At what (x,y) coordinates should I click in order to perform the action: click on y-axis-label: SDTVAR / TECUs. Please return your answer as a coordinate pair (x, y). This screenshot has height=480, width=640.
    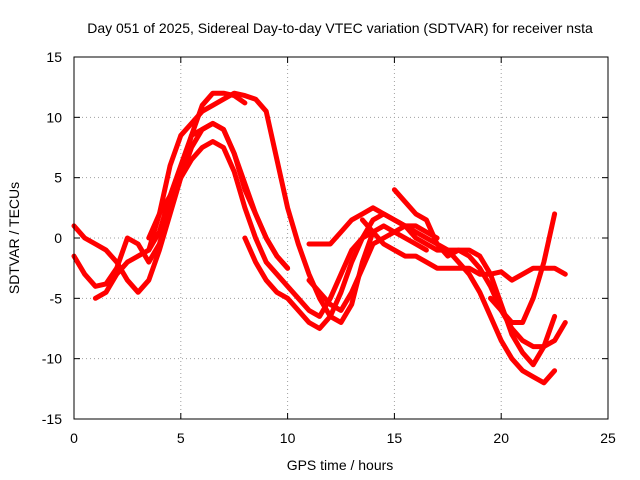
    Looking at the image, I should click on (14, 238).